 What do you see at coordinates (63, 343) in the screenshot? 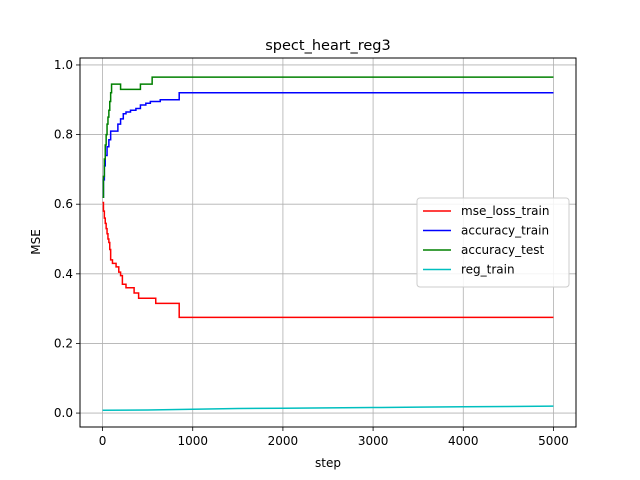
I see `y-tick-label: 0.2` at bounding box center [63, 343].